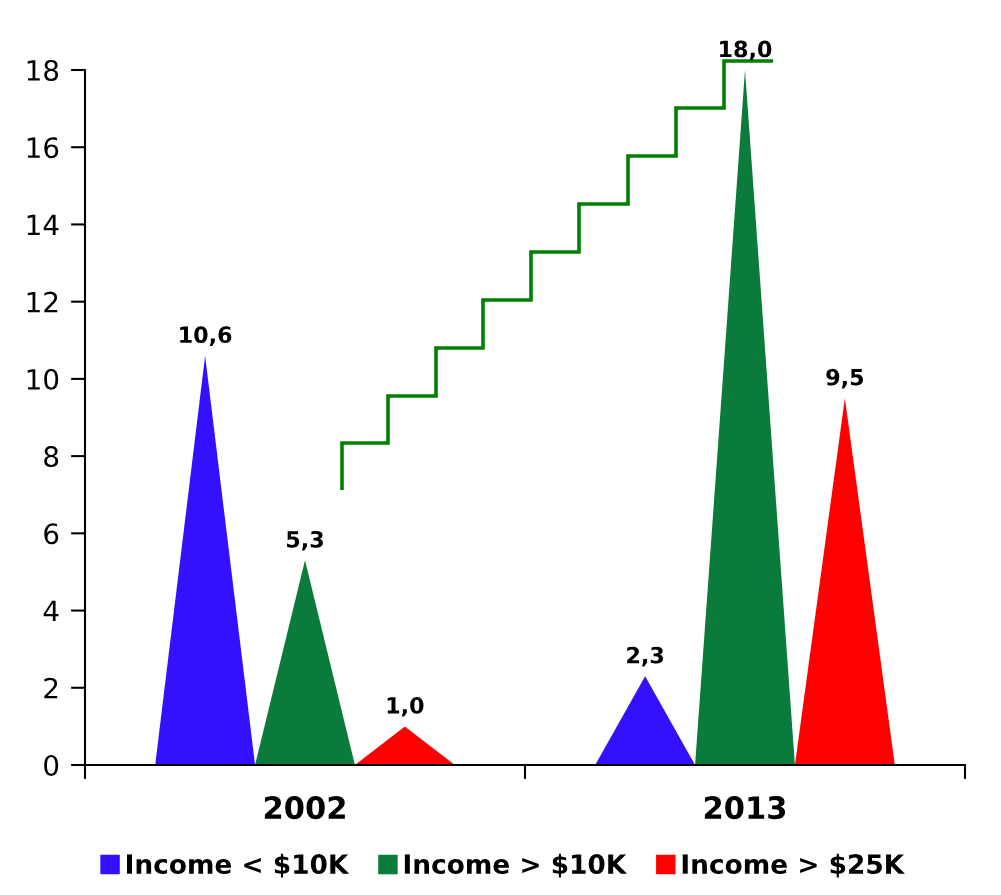 Image resolution: width=1001 pixels, height=895 pixels. I want to click on x-tick-label: 2002, so click(304, 808).